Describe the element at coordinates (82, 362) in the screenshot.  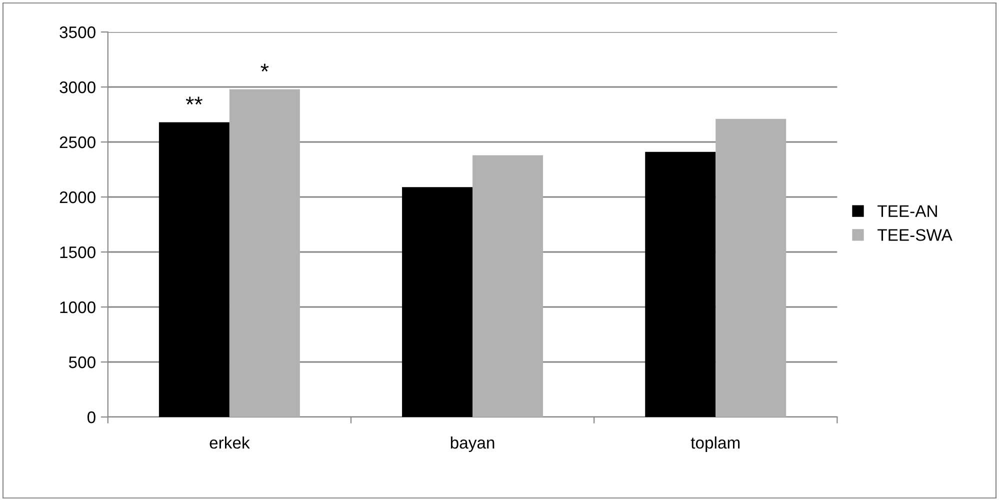
I see `y-tick-label: 500` at that location.